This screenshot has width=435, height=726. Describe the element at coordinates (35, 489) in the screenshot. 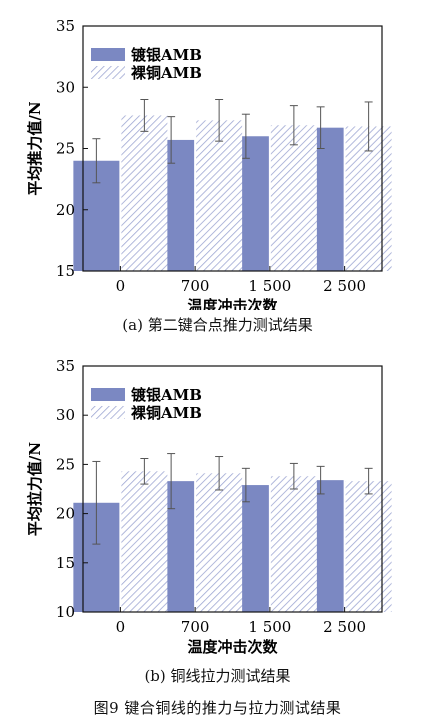

I see `y-axis-title: 平均拉力值/N` at that location.